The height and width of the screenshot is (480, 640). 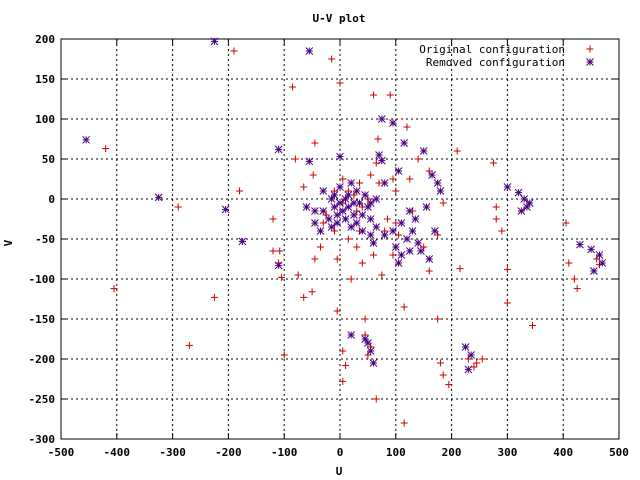 What do you see at coordinates (51, 199) in the screenshot?
I see `y-tick-label: 0` at bounding box center [51, 199].